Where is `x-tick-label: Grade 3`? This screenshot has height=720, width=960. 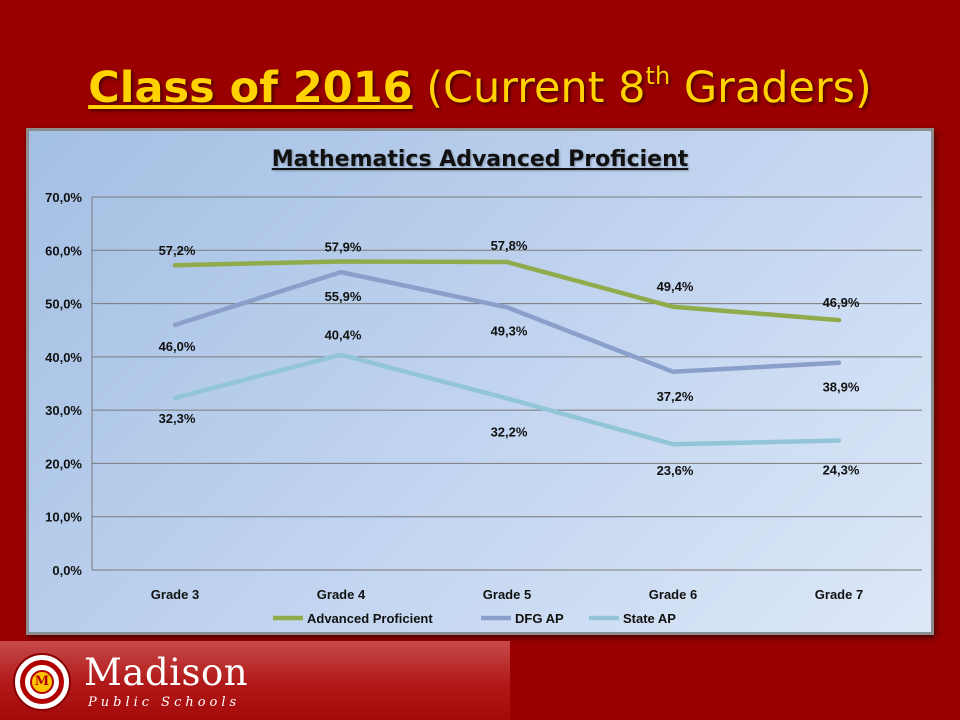 x-tick-label: Grade 3 is located at coordinates (175, 594).